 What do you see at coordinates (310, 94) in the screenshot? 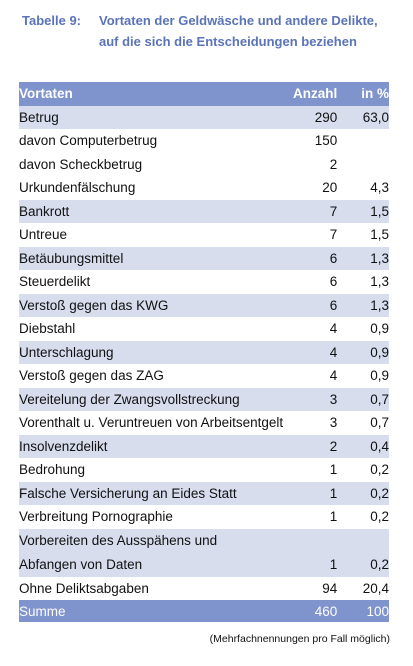
I see `header-count: Anzahl` at bounding box center [310, 94].